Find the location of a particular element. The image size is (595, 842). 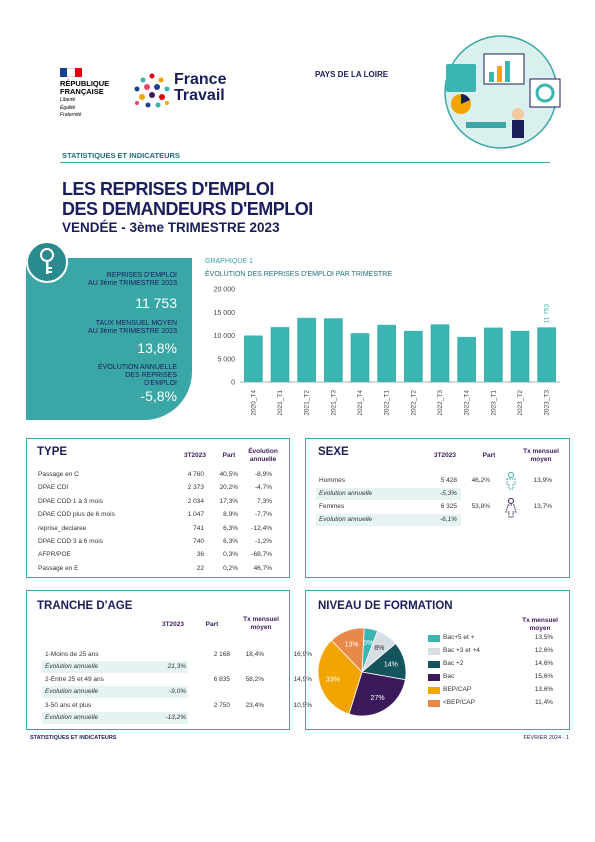

row-value: -5,3% is located at coordinates (448, 493).